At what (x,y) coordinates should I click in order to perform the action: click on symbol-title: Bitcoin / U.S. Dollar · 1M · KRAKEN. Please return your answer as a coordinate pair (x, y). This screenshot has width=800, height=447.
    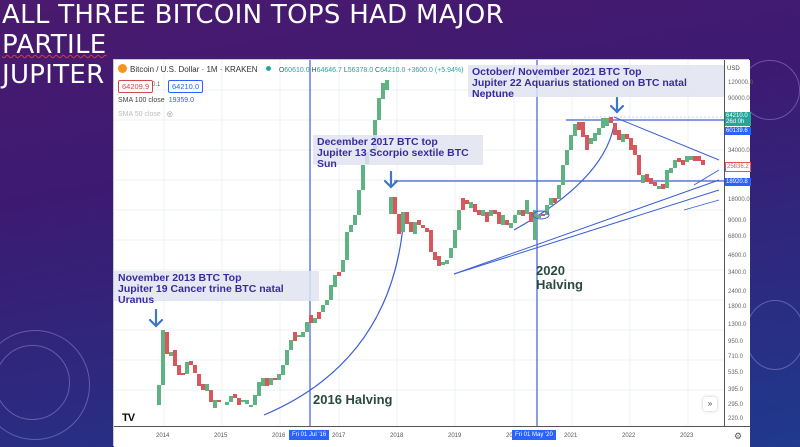
    Looking at the image, I should click on (194, 69).